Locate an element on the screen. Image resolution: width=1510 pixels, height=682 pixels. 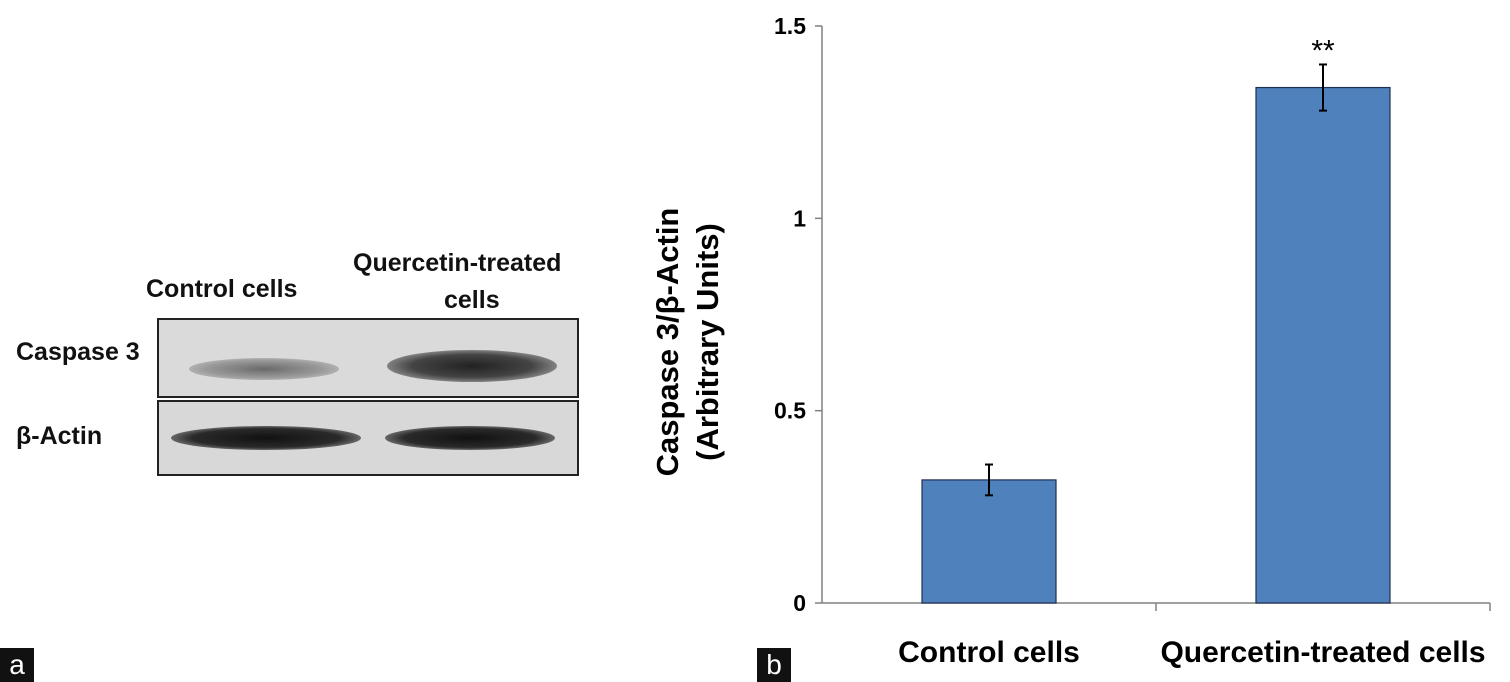
y-tick-label: 0.5 is located at coordinates (790, 411).